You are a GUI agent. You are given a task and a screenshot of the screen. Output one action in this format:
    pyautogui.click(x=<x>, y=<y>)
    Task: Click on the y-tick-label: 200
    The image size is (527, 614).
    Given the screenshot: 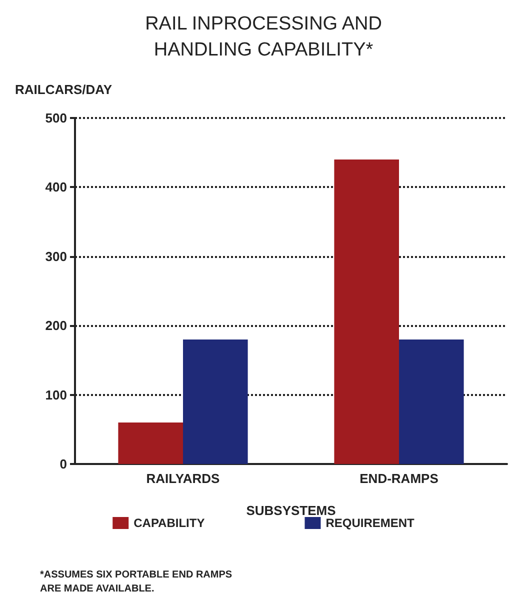 What is the action you would take?
    pyautogui.click(x=56, y=326)
    